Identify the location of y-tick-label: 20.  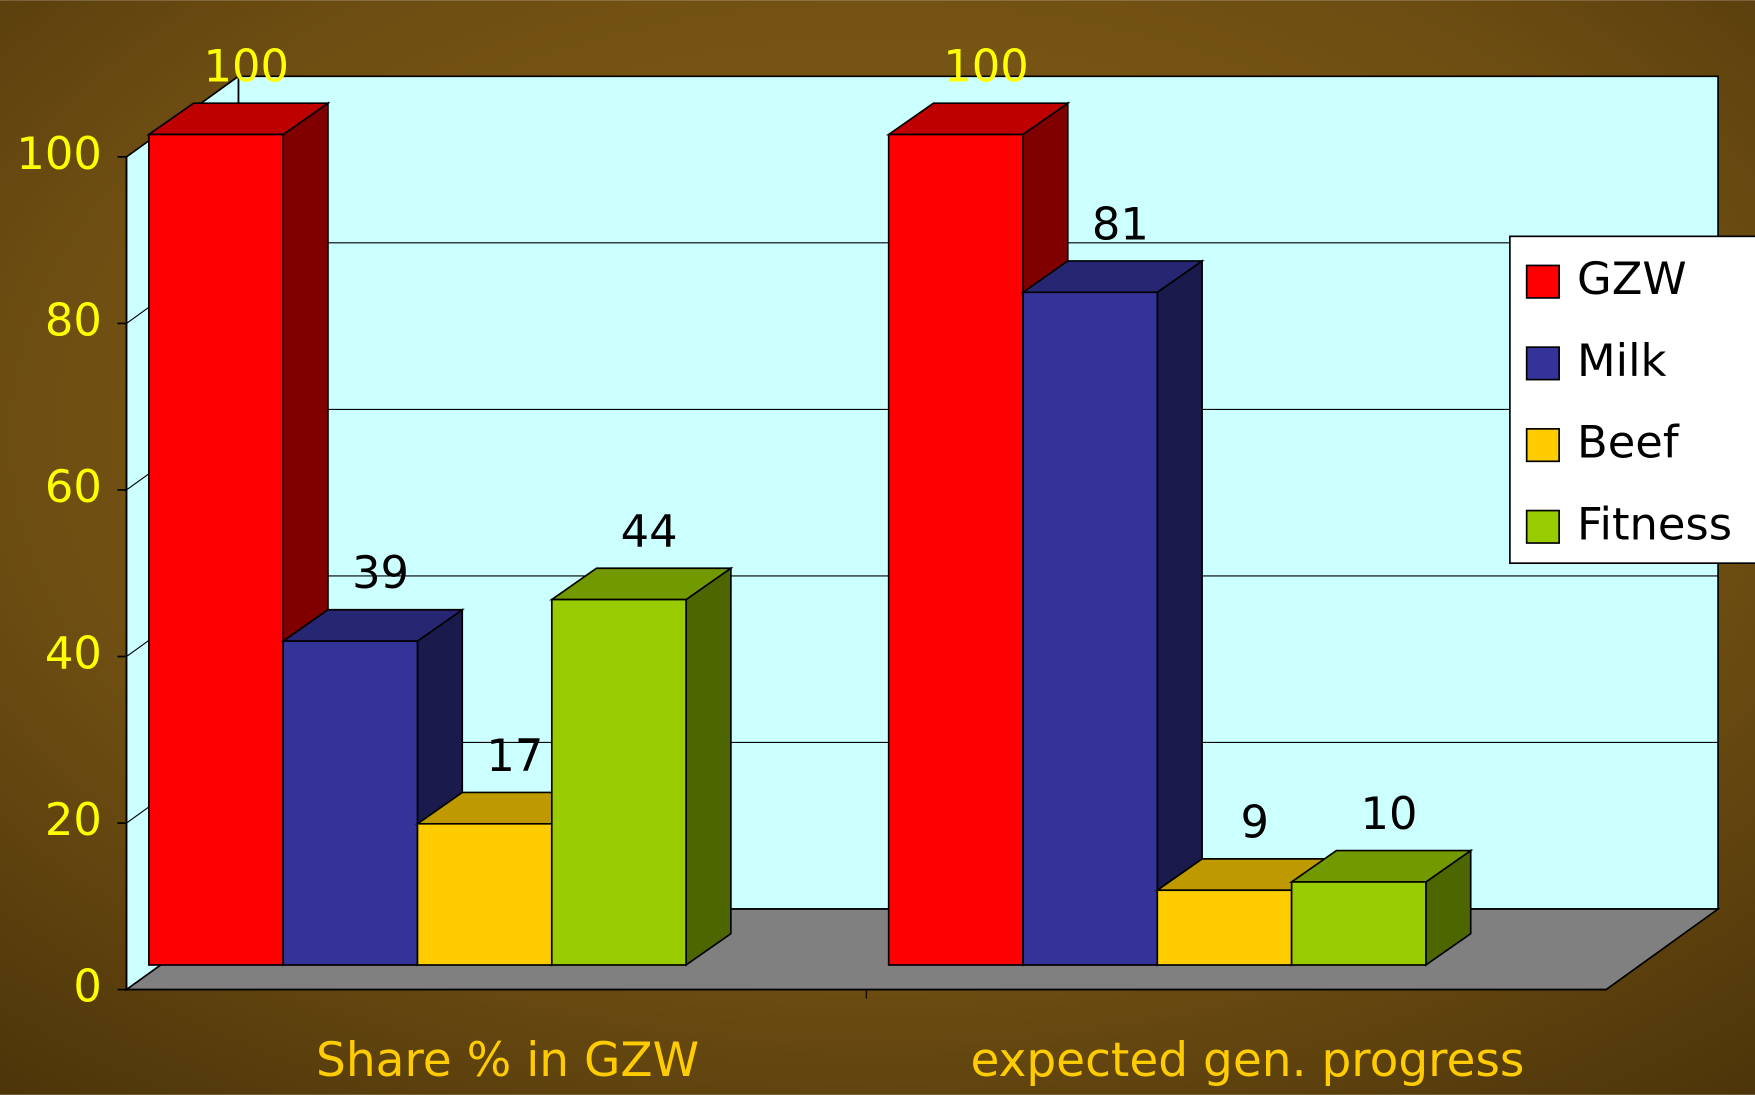
(73, 819).